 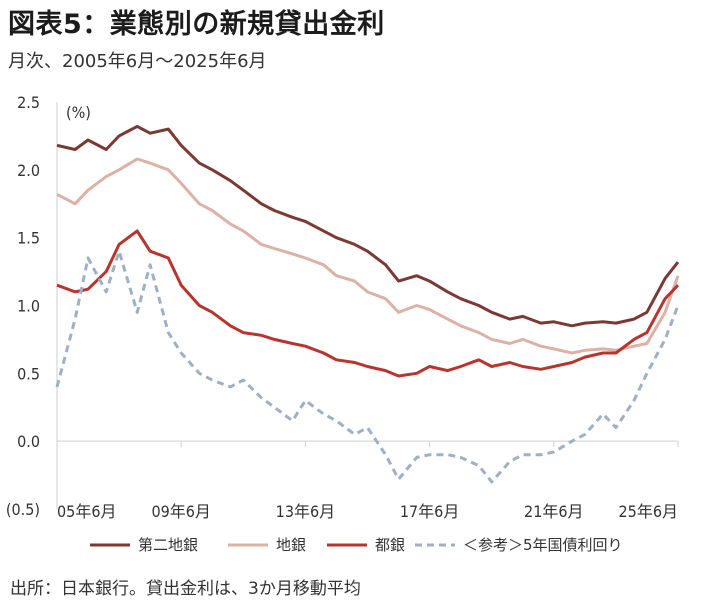 What do you see at coordinates (429, 511) in the screenshot?
I see `x-tick-label: 17年6月` at bounding box center [429, 511].